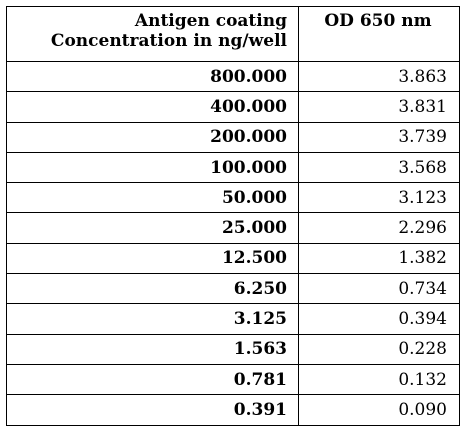 This screenshot has height=435, width=465. I want to click on table-row: 400.000 3.831, so click(233, 107).